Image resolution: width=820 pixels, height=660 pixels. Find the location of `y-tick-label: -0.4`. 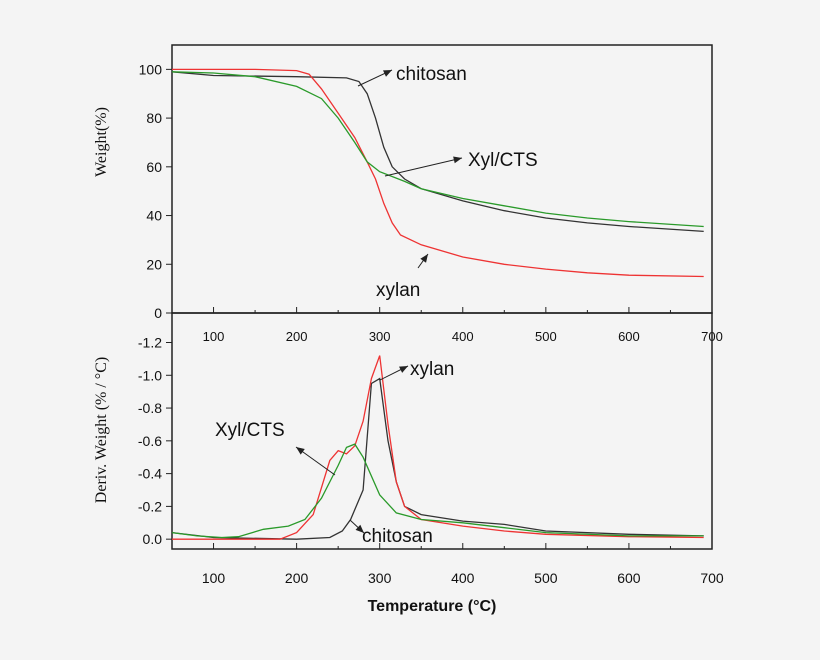

y-tick-label: -0.4 is located at coordinates (150, 474).